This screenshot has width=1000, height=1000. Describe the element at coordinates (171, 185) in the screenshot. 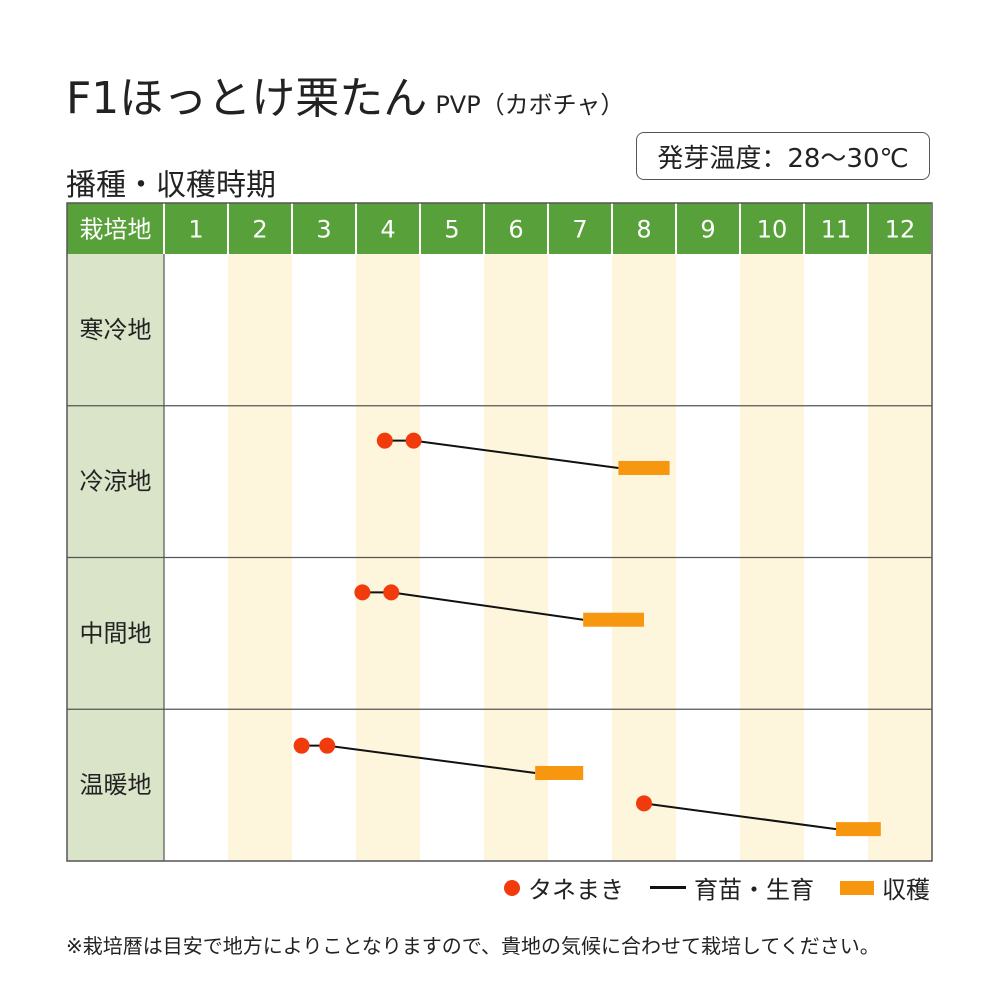

I see `section-title: 播種・収穫時期` at that location.